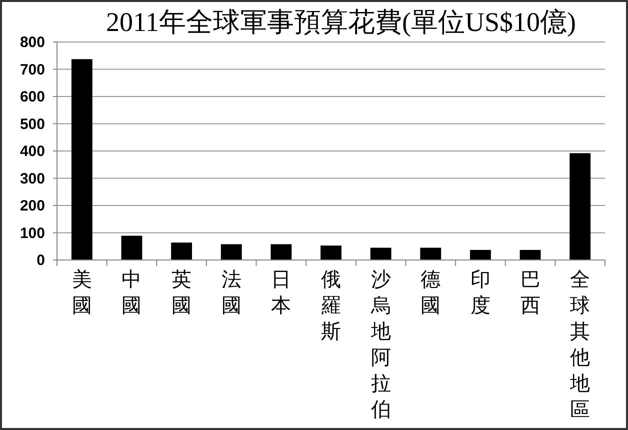 This screenshot has height=430, width=628. I want to click on x-tick-label: 沙烏地阿拉伯, so click(380, 344).